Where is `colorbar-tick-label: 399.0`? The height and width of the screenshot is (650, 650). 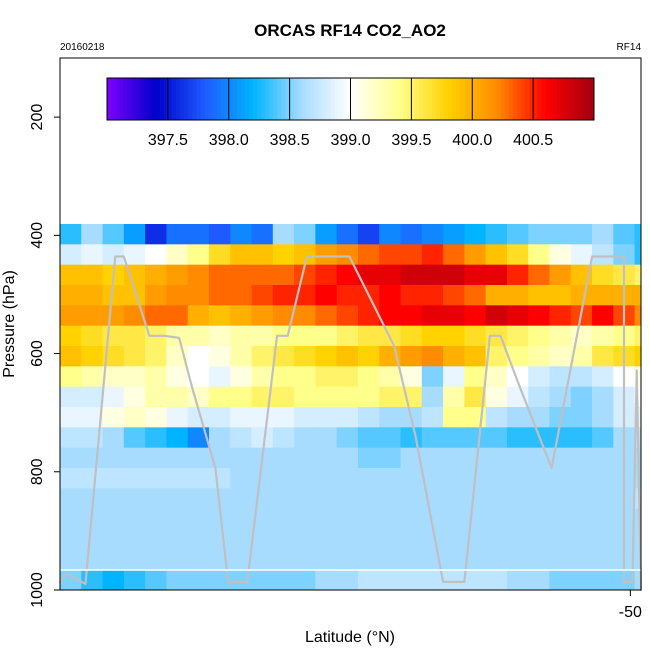
colorbar-tick-label: 399.0 is located at coordinates (350, 140).